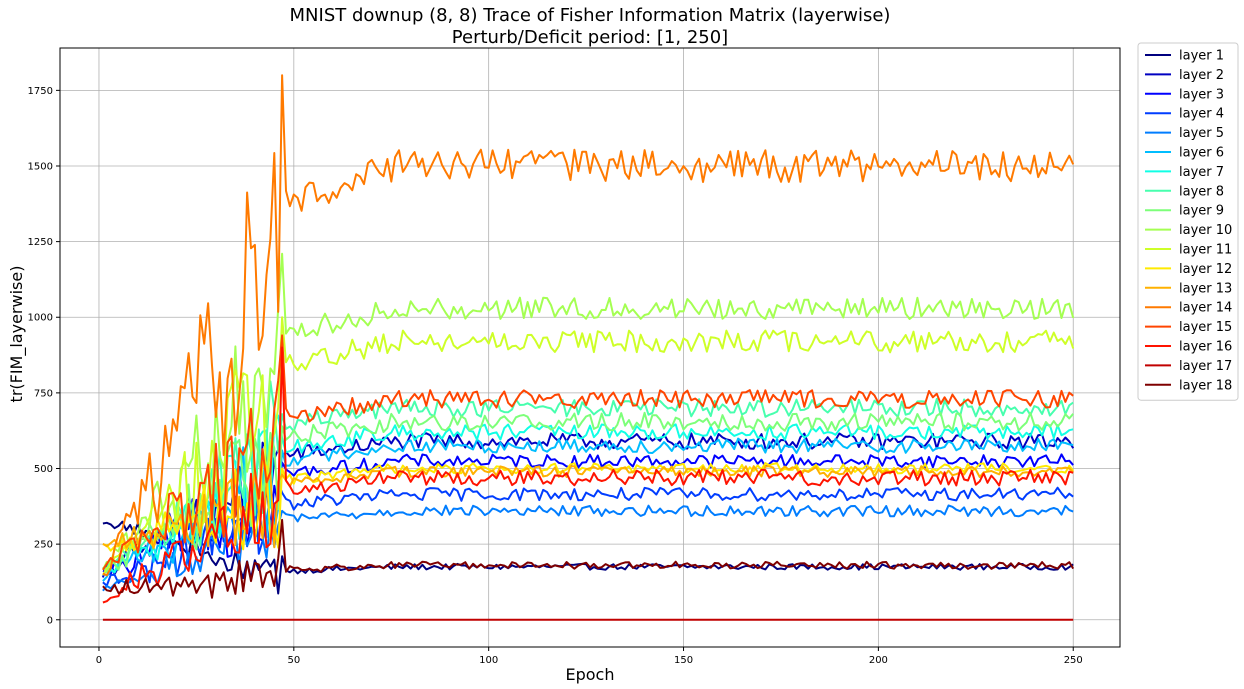  I want to click on legend-item: layer 6, so click(1184, 153).